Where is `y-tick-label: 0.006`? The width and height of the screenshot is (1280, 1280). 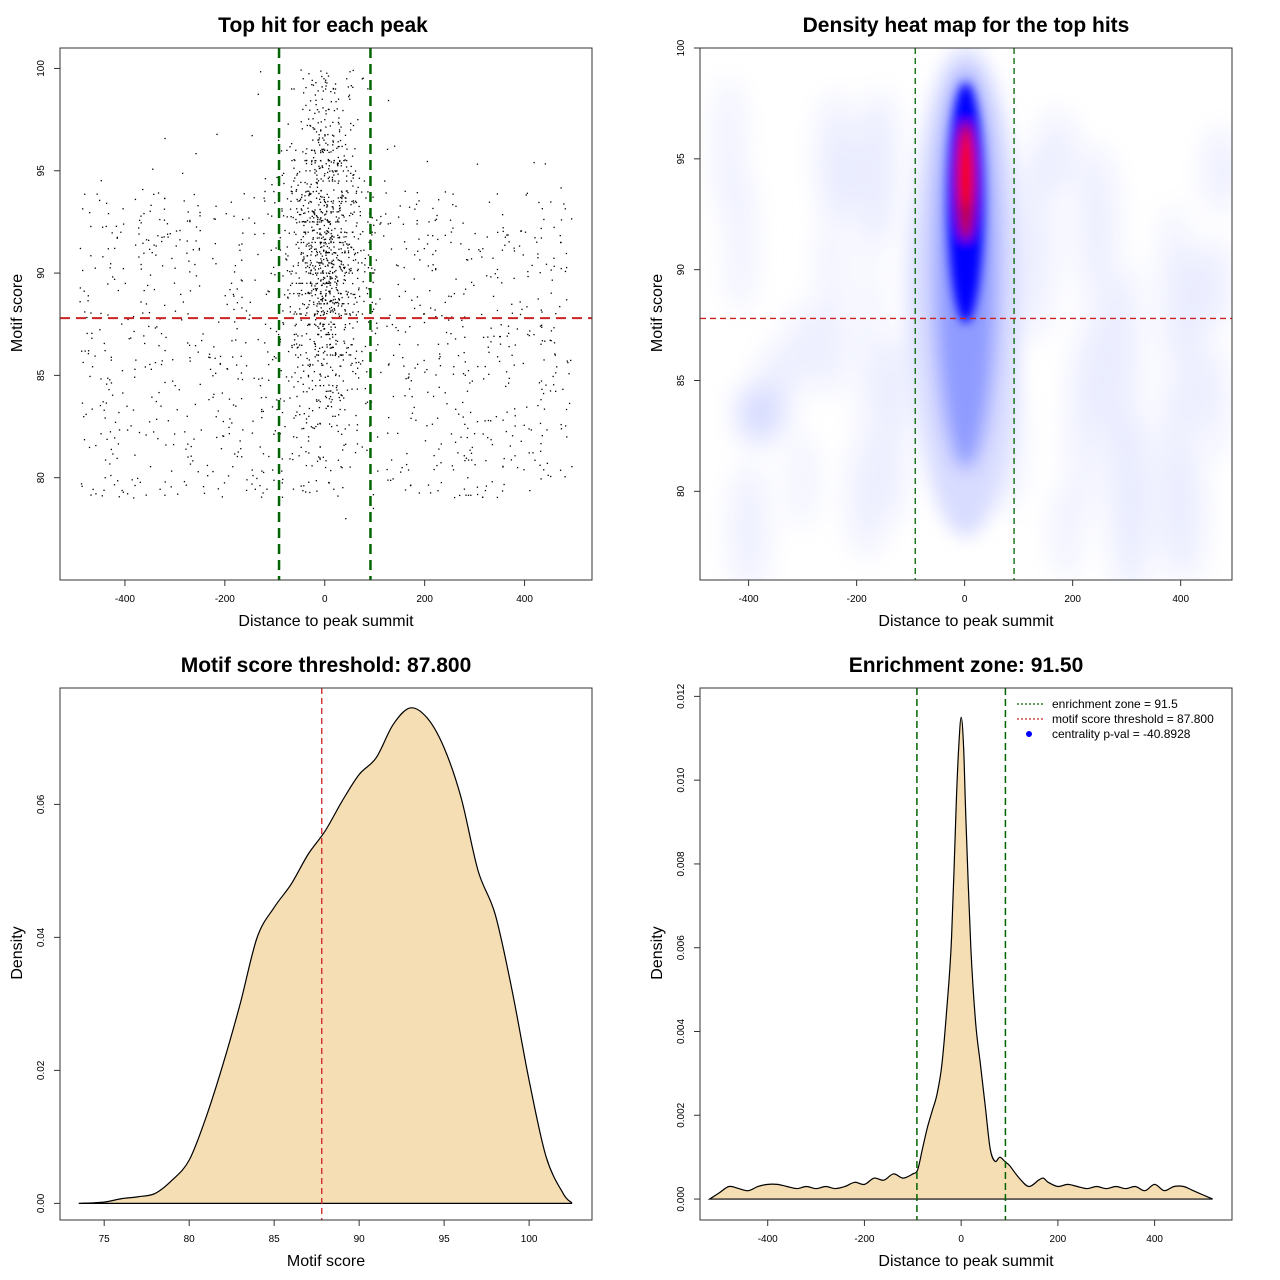 y-tick-label: 0.006 is located at coordinates (681, 947).